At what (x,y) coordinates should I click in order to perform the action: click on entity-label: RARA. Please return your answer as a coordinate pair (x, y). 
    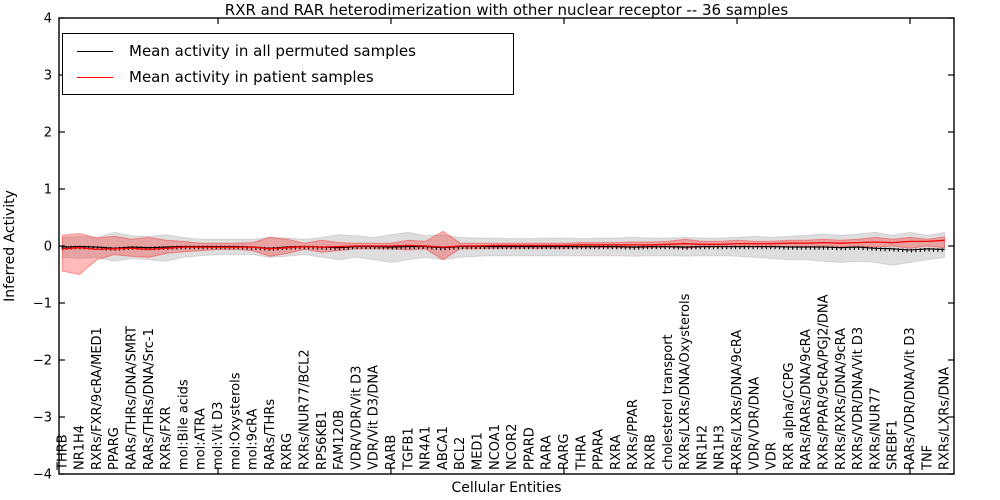
    Looking at the image, I should click on (547, 452).